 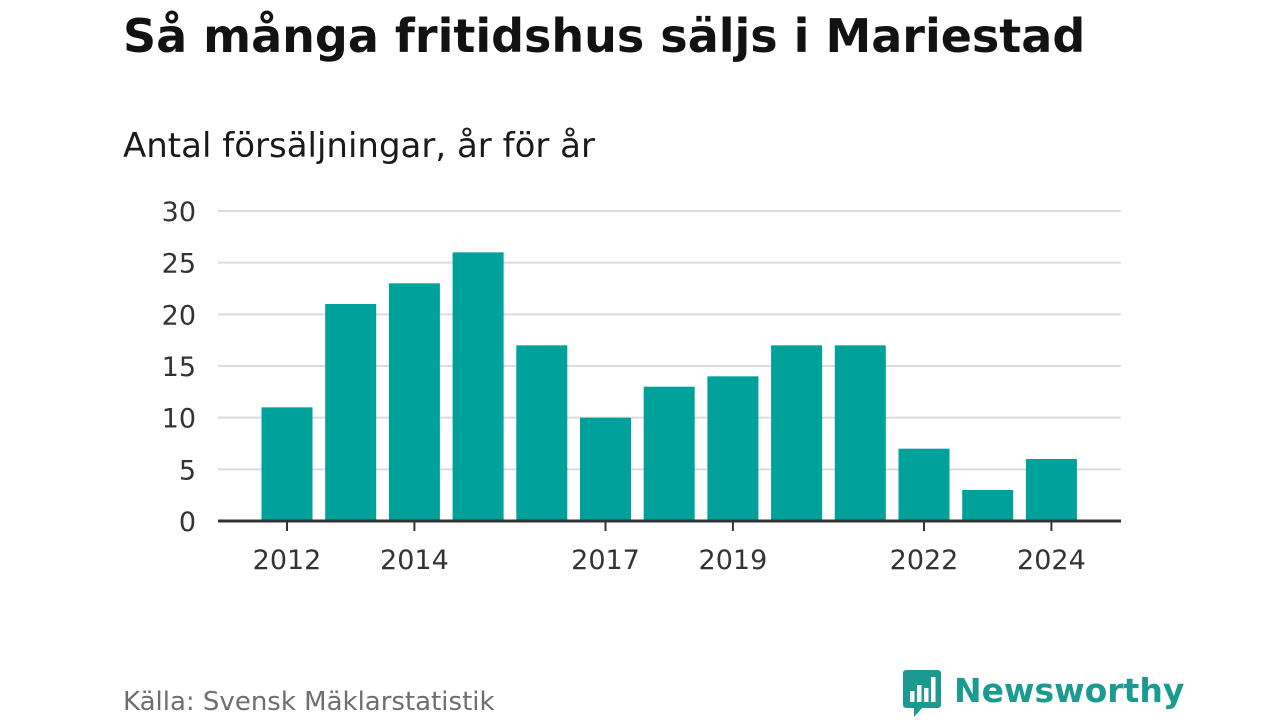 What do you see at coordinates (542, 433) in the screenshot?
I see `bar-2016` at bounding box center [542, 433].